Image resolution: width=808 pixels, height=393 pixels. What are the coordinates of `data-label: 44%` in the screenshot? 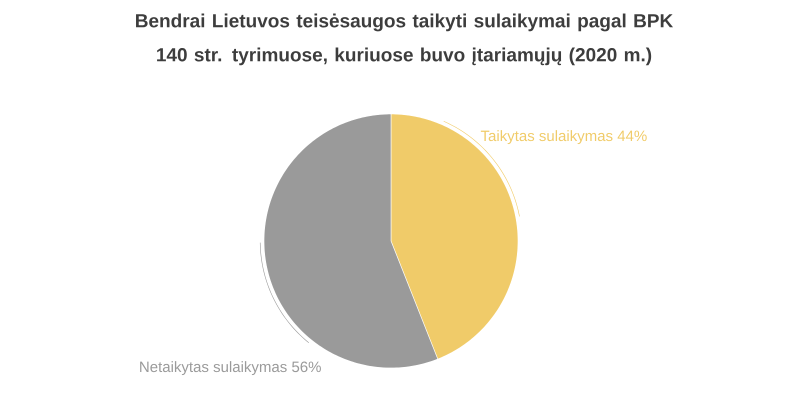 It's located at (632, 136).